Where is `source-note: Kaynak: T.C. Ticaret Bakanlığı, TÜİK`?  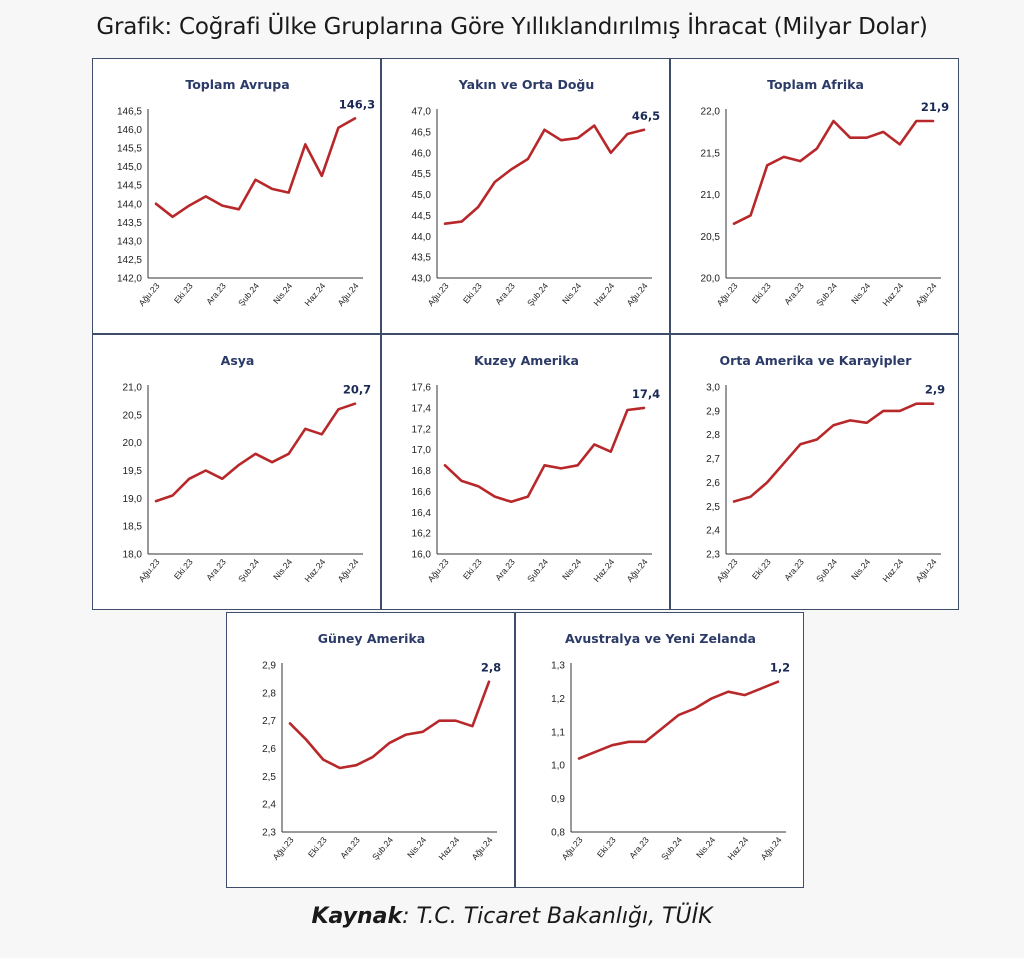 source-note: Kaynak: T.C. Ticaret Bakanlığı, TÜİK is located at coordinates (512, 916).